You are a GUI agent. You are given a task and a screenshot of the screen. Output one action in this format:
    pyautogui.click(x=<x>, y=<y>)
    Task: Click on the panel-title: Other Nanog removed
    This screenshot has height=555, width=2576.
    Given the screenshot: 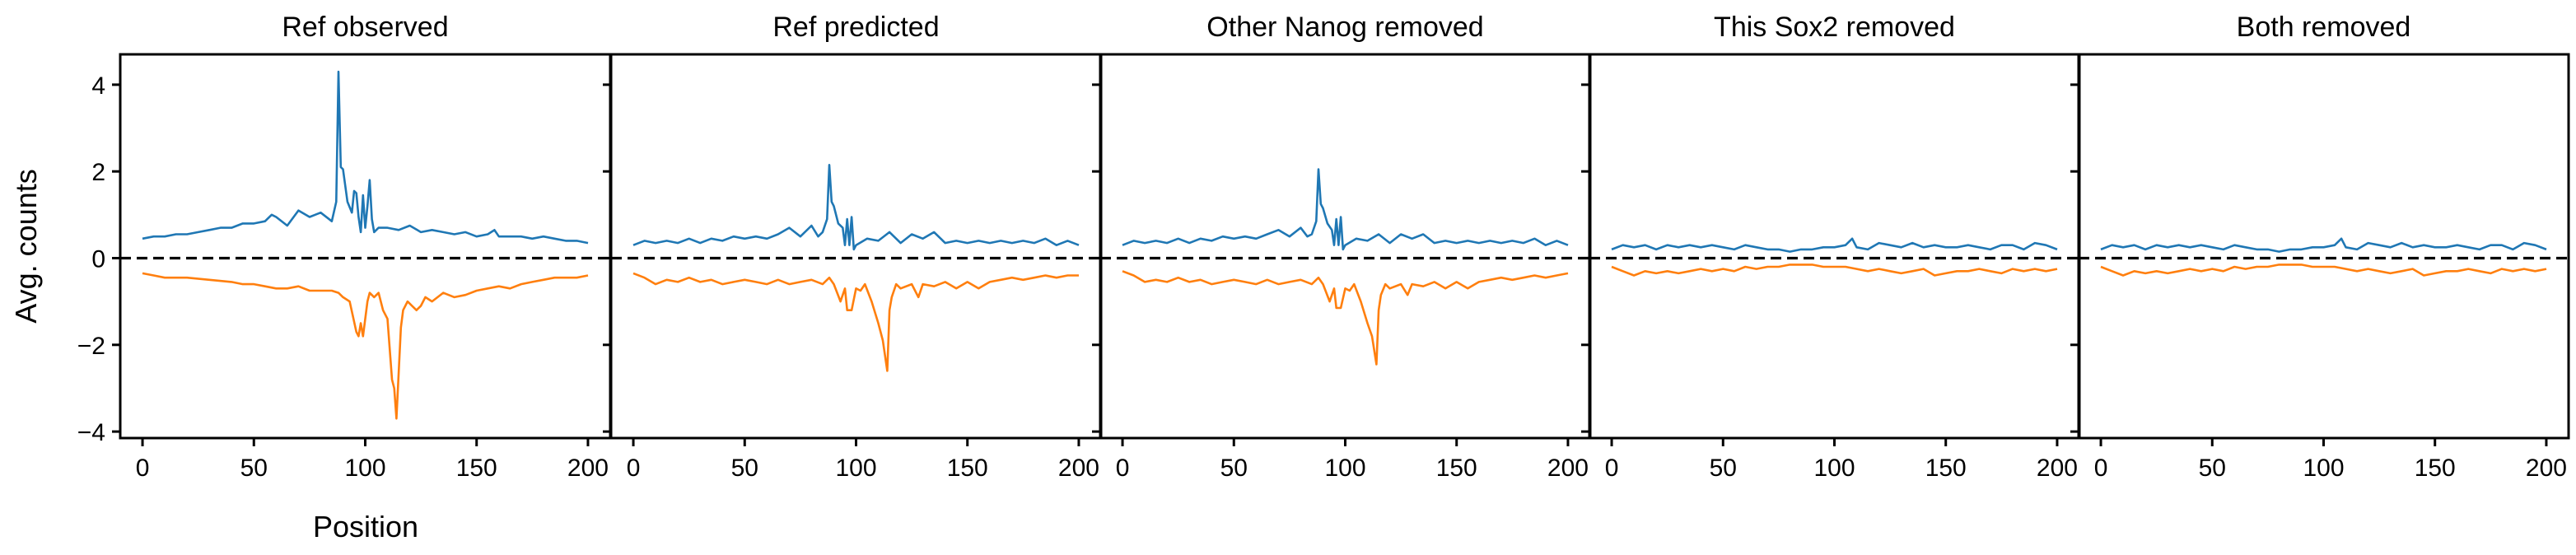 What is the action you would take?
    pyautogui.click(x=1344, y=27)
    